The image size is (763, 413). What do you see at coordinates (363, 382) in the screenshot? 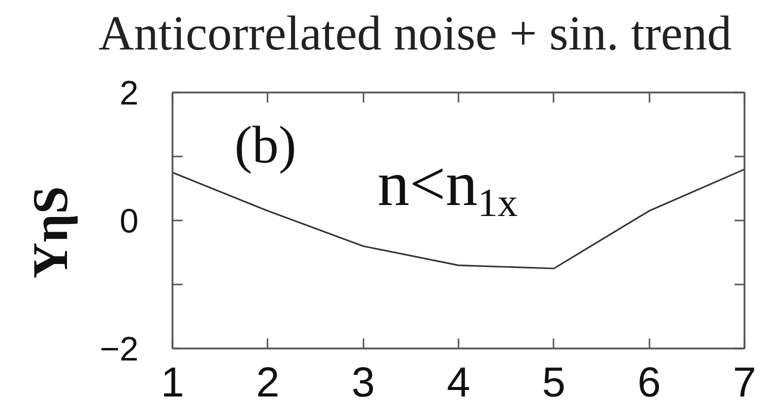
I see `x-tick-label: 3` at bounding box center [363, 382].